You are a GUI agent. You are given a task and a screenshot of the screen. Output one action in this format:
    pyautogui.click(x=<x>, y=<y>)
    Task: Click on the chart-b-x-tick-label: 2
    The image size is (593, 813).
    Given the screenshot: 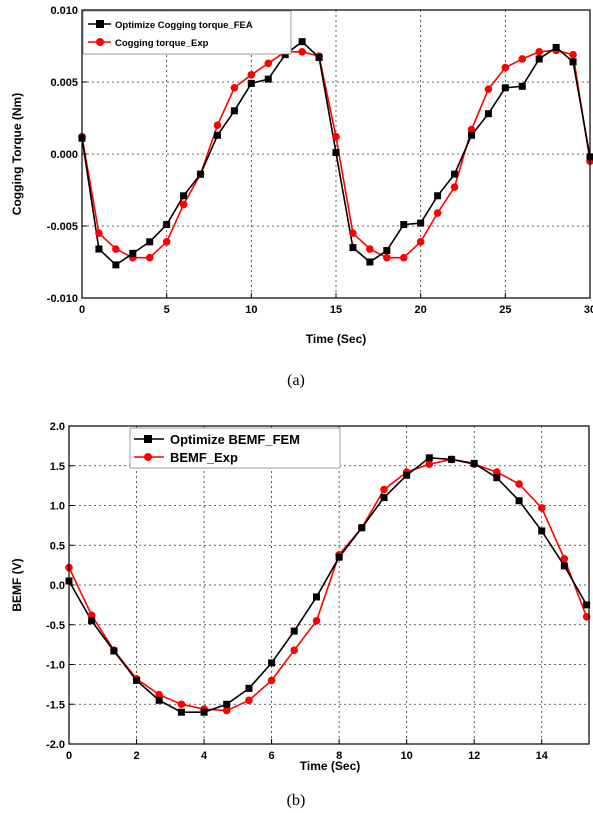 What is the action you would take?
    pyautogui.click(x=136, y=756)
    